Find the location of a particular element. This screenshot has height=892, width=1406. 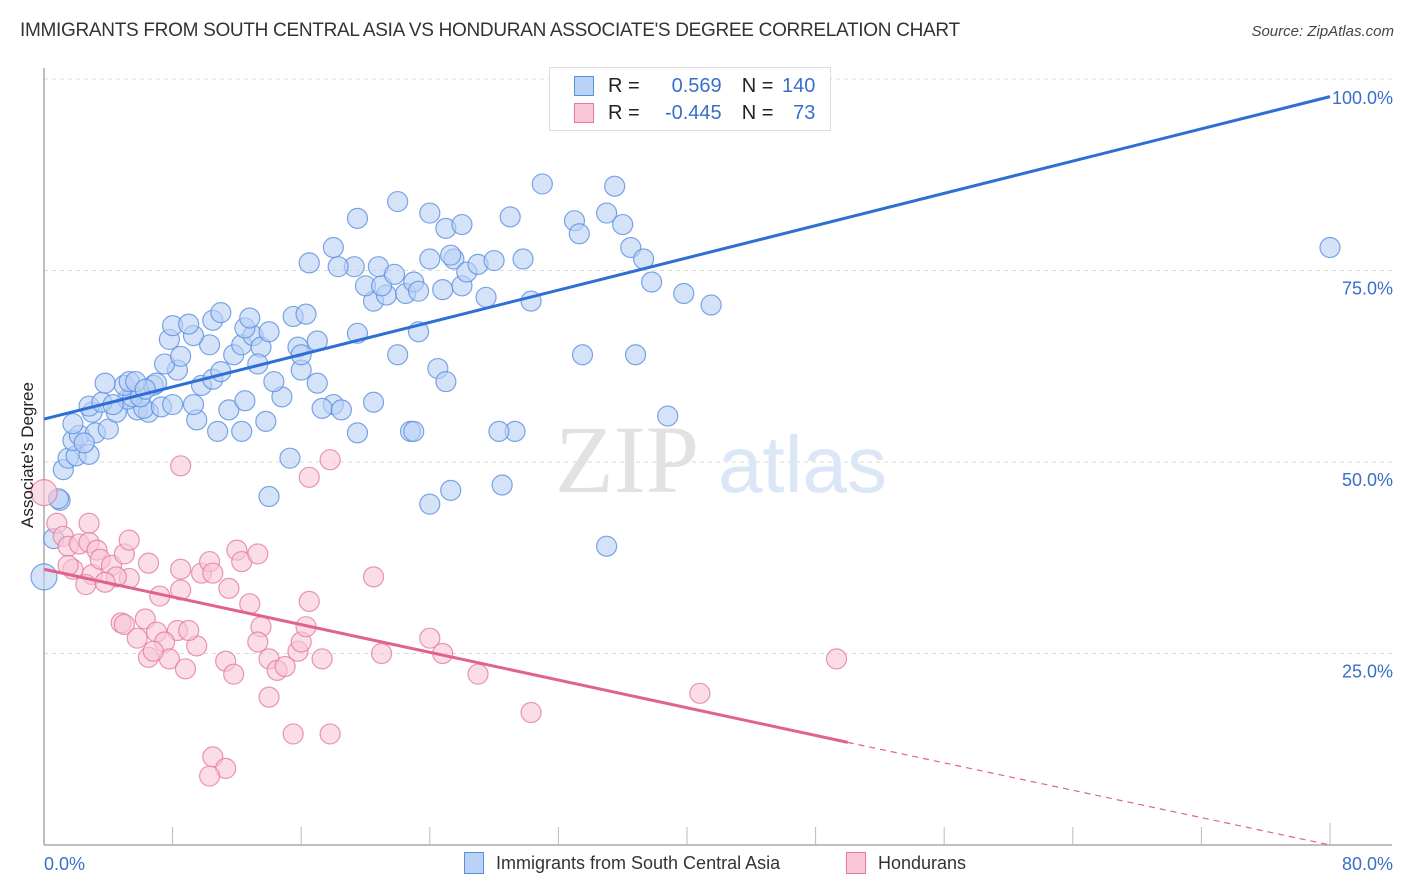

legend-row-south-central-asia: R = 0.569 N = 140 is located at coordinates (694, 86).